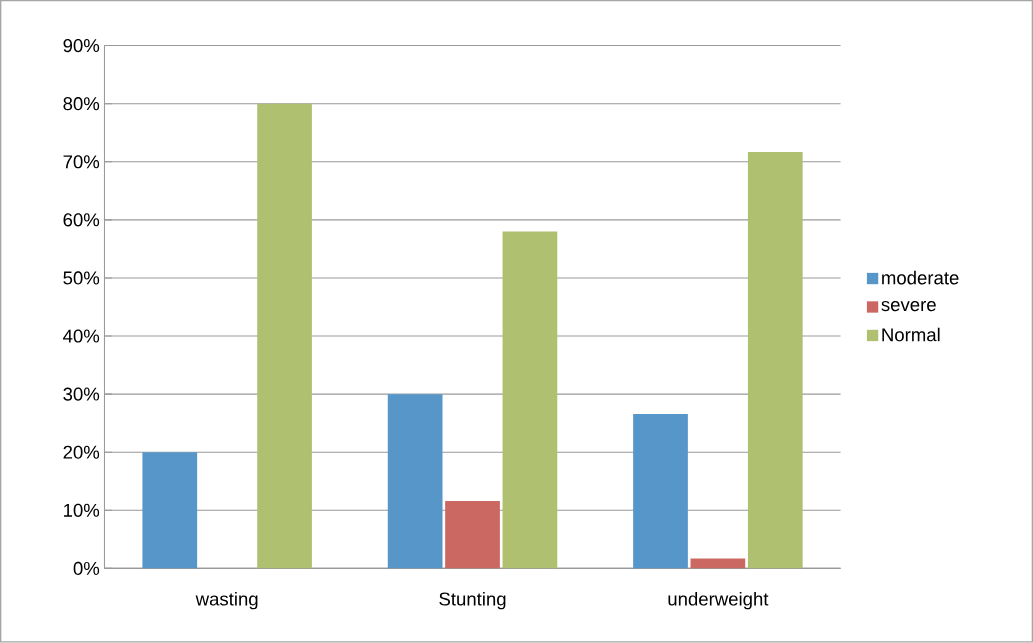 The image size is (1033, 643). What do you see at coordinates (908, 306) in the screenshot?
I see `legend-label: severe` at bounding box center [908, 306].